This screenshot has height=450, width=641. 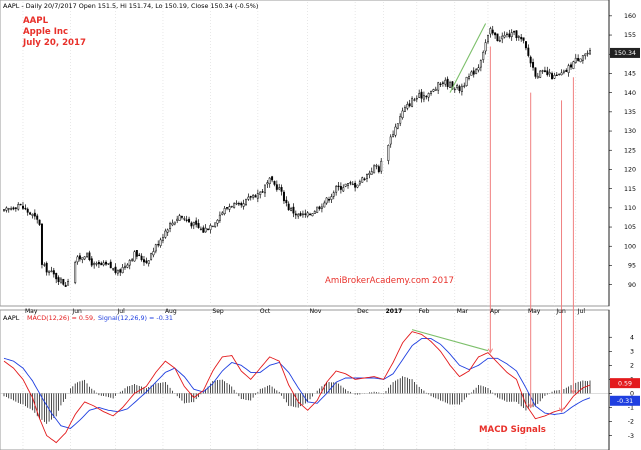 What do you see at coordinates (632, 266) in the screenshot?
I see `price-y-tick-label: 95` at bounding box center [632, 266].